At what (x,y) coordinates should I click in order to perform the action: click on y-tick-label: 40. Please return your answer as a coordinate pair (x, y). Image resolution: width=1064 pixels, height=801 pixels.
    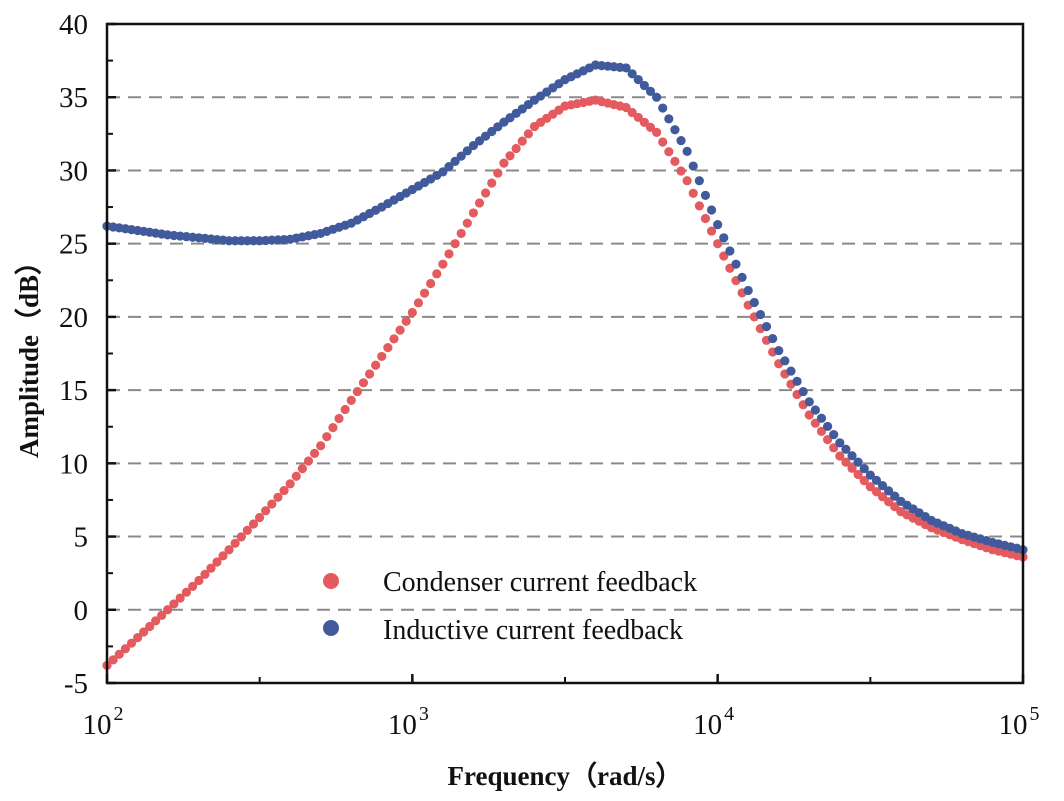
    Looking at the image, I should click on (73, 25).